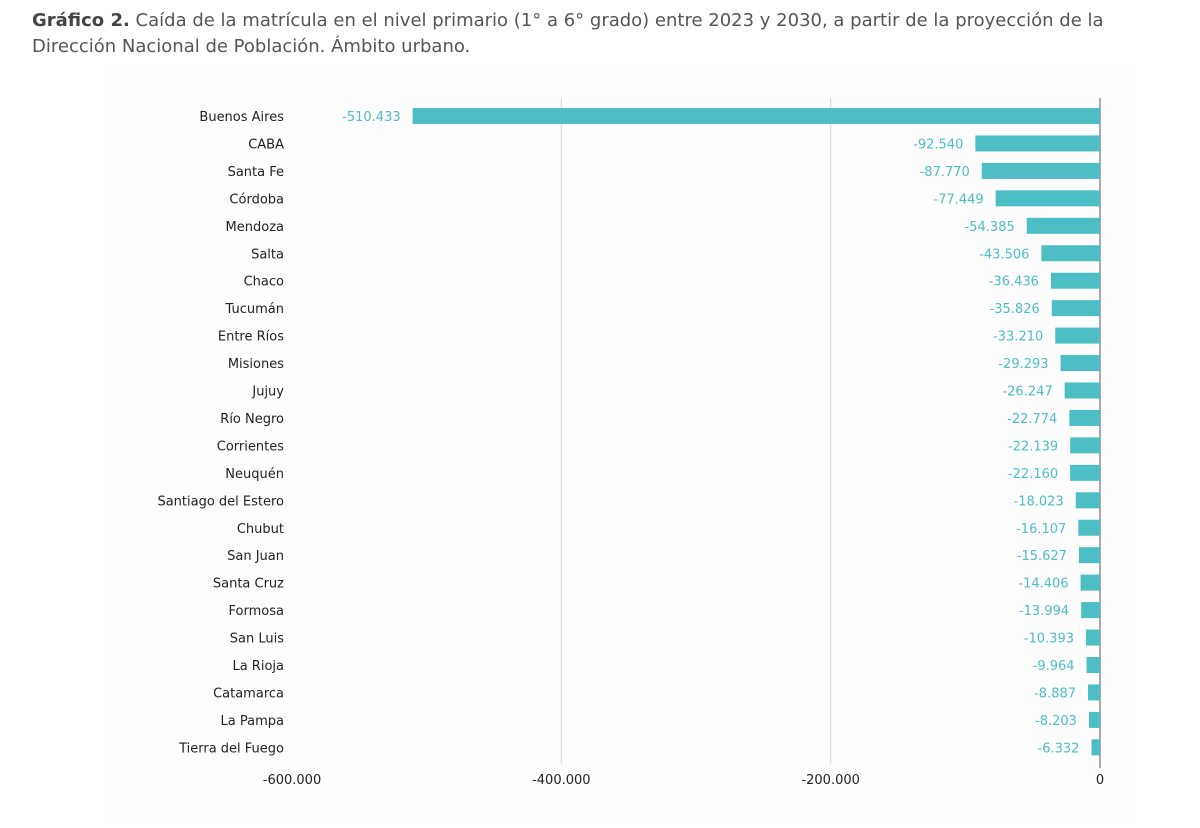 Image resolution: width=1200 pixels, height=828 pixels. What do you see at coordinates (938, 144) in the screenshot?
I see `data-label: -92.540` at bounding box center [938, 144].